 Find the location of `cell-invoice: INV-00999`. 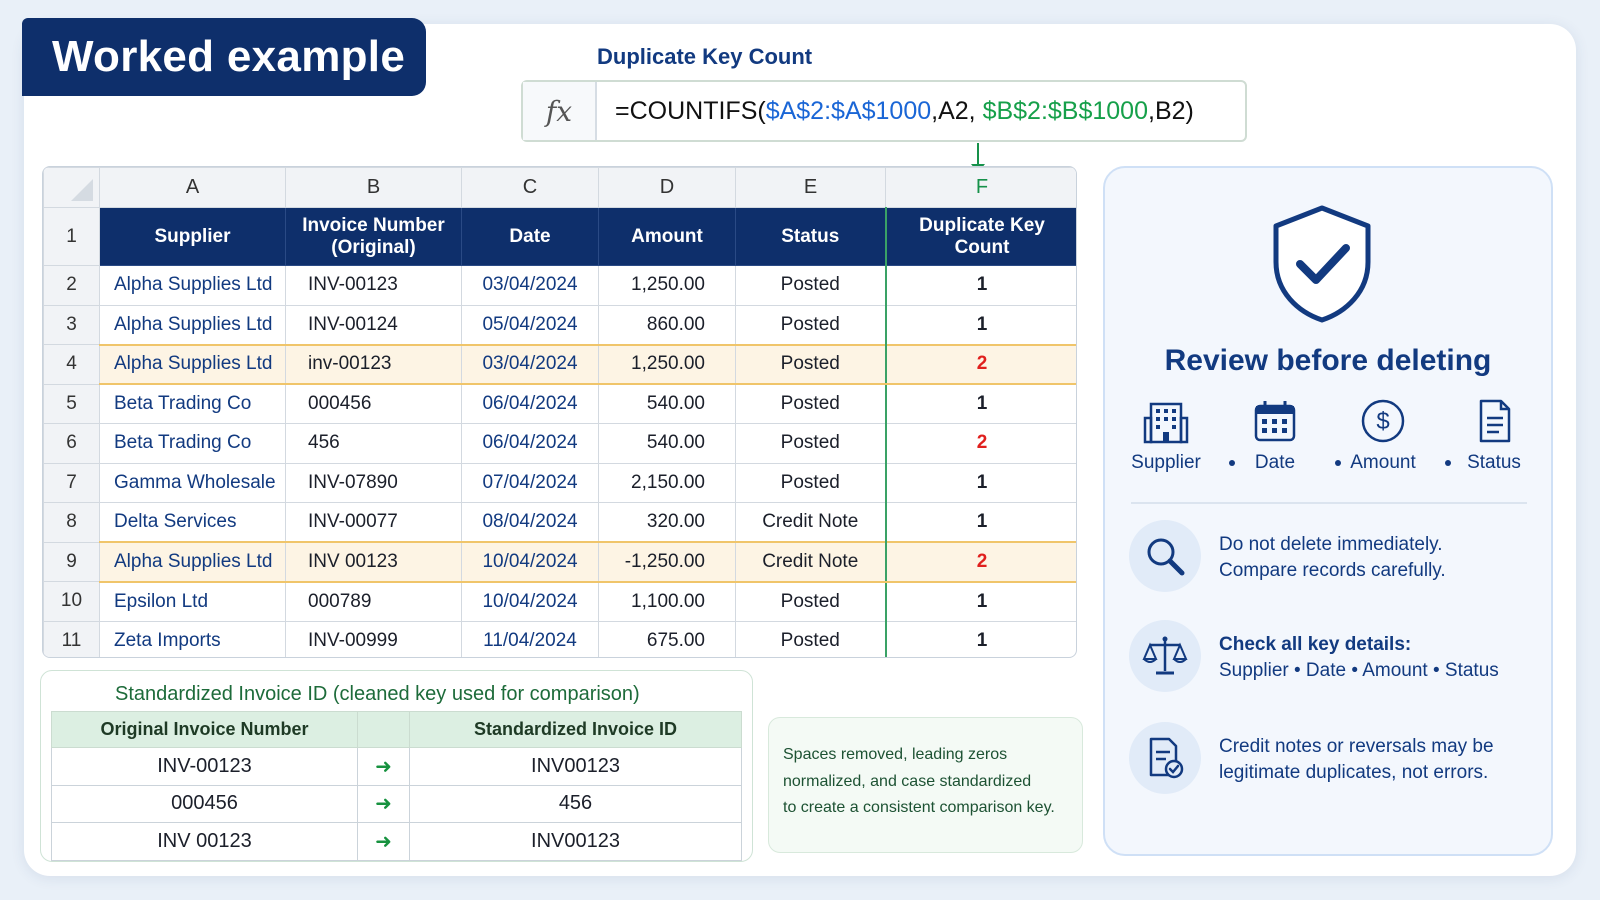

cell-invoice: INV-00999 is located at coordinates (373, 638).